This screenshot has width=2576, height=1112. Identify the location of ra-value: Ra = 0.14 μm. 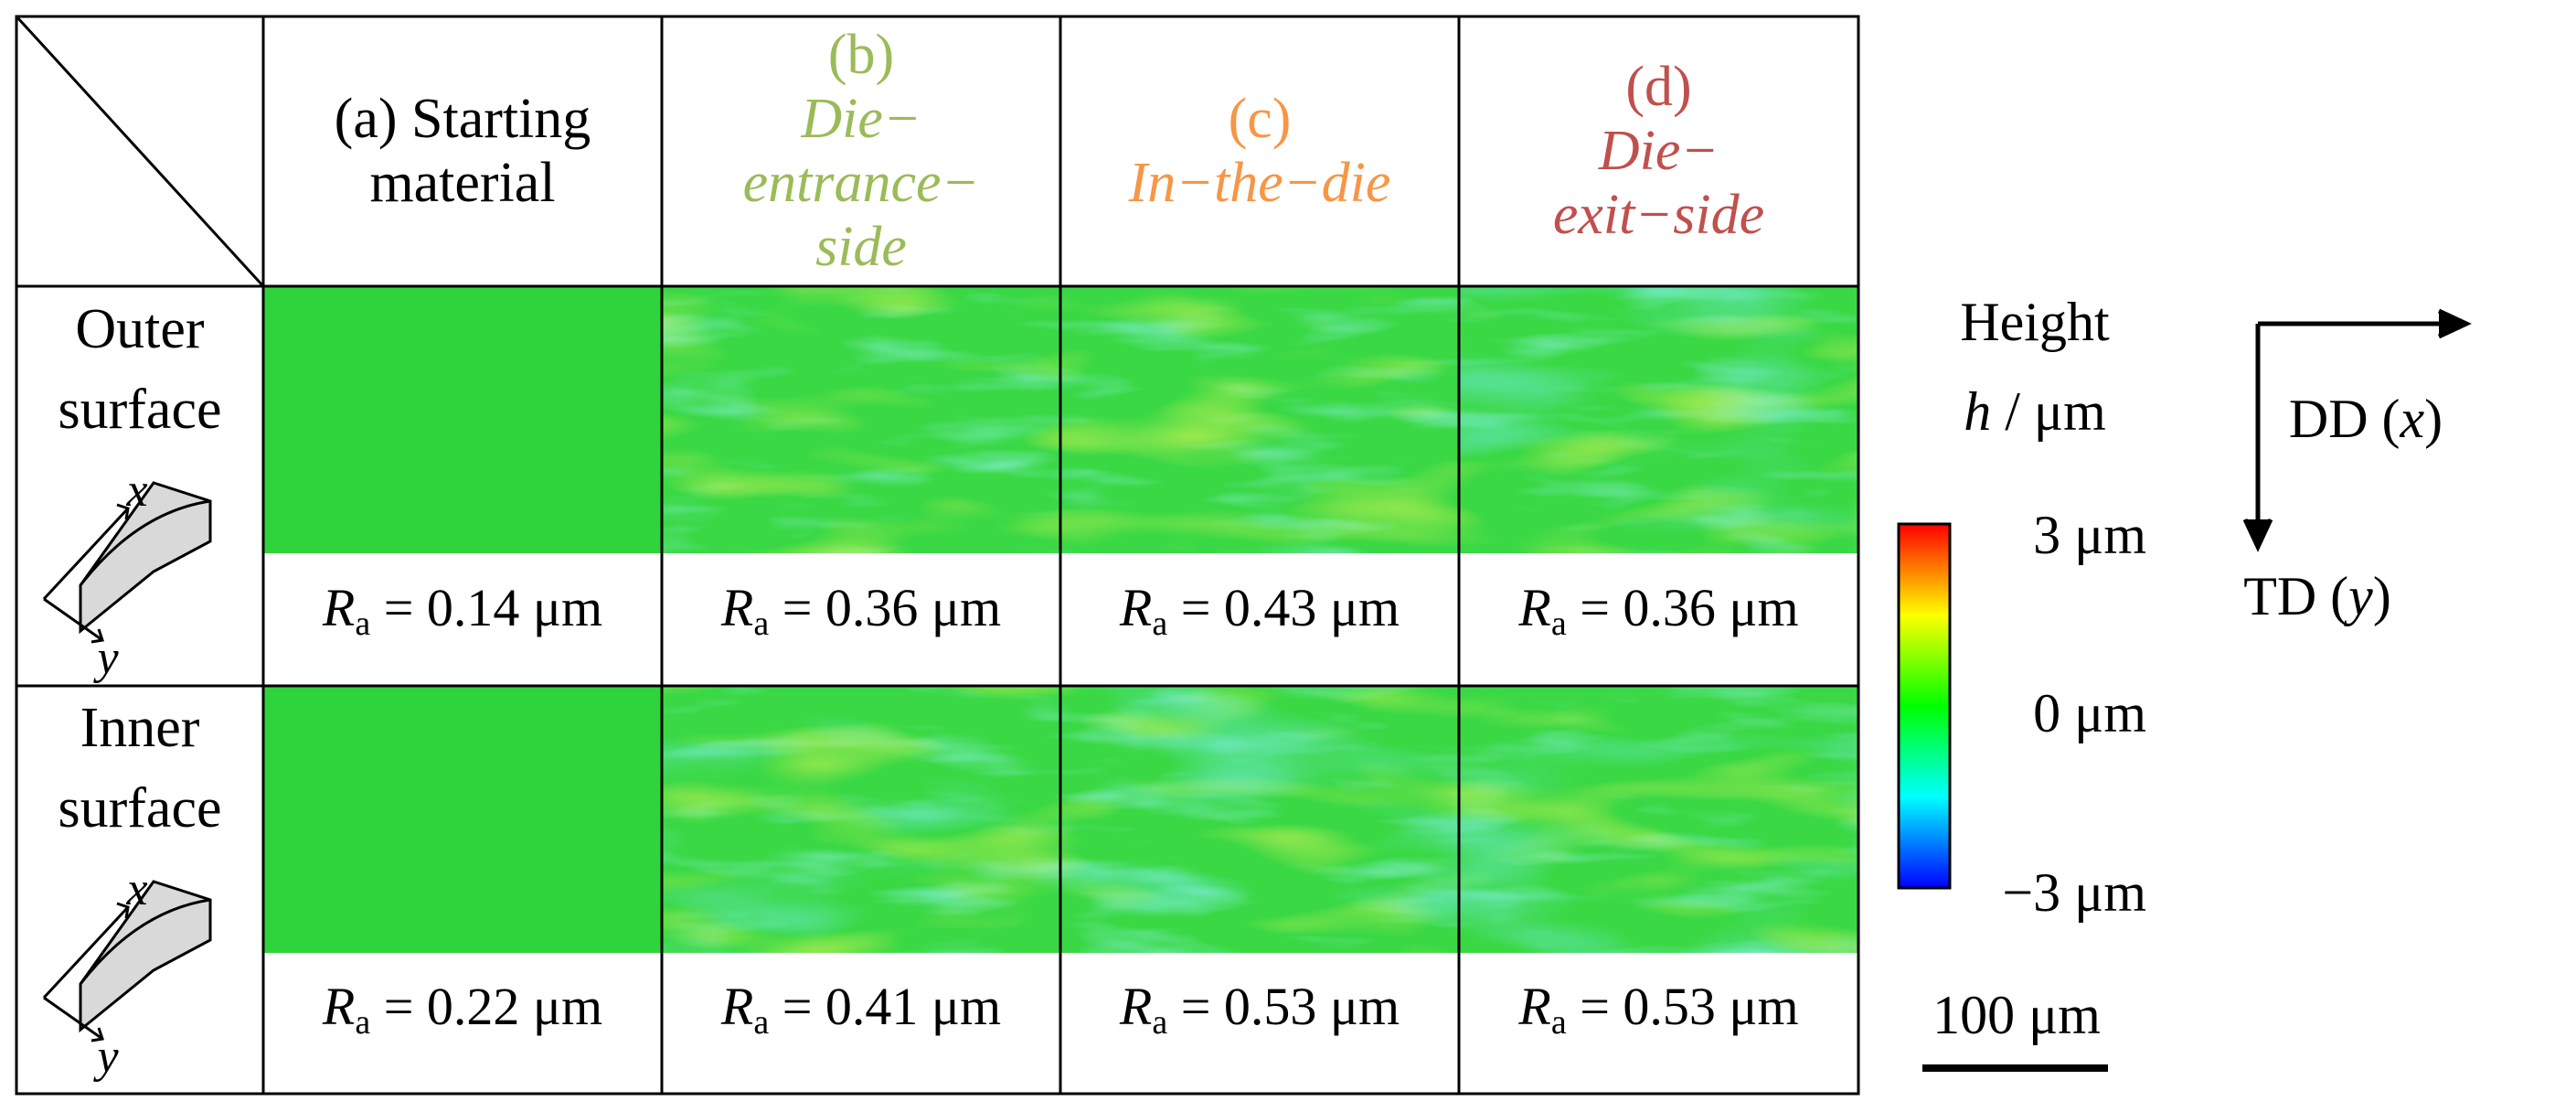
(462, 611).